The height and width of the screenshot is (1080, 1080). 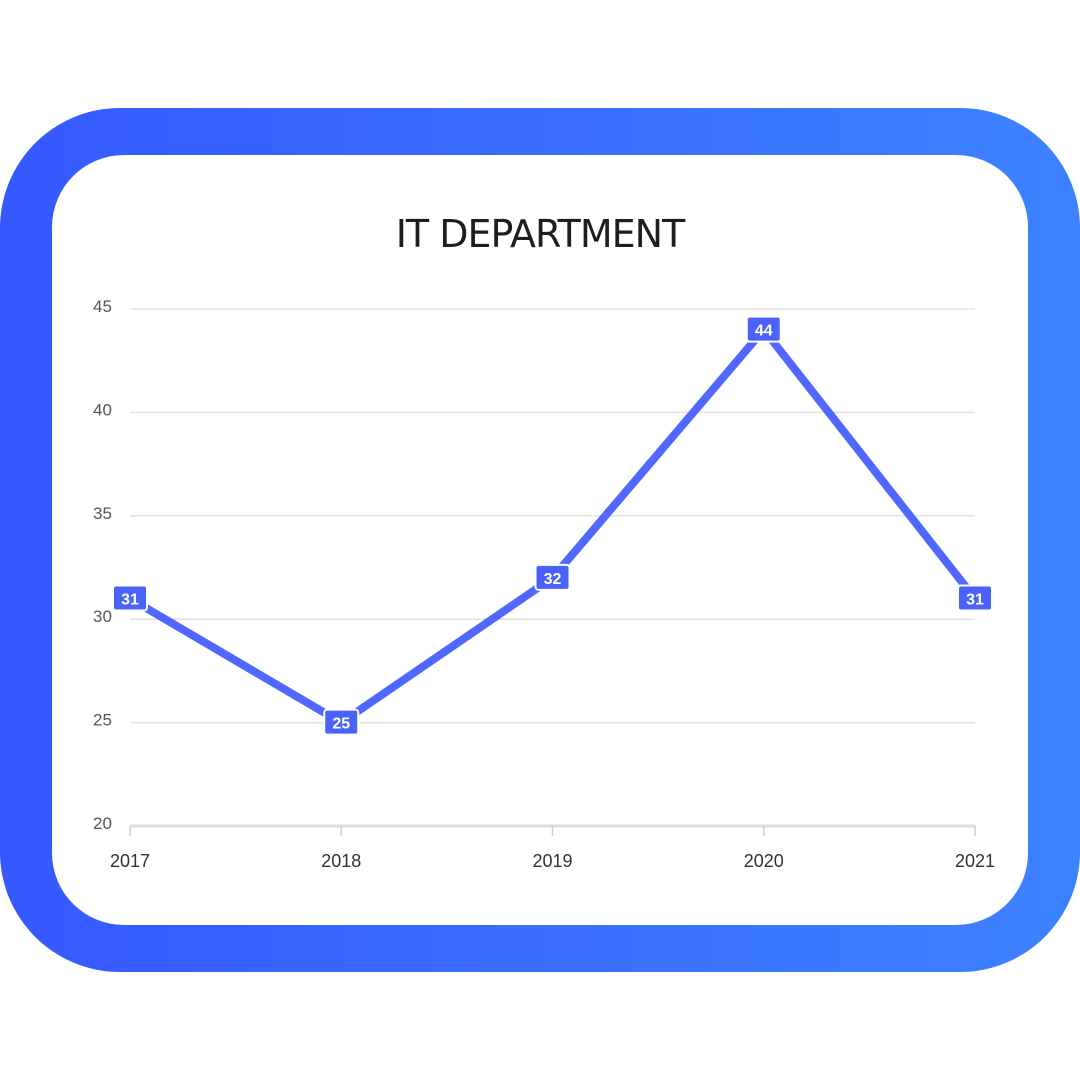 I want to click on x-tick-label: 2020, so click(x=764, y=861).